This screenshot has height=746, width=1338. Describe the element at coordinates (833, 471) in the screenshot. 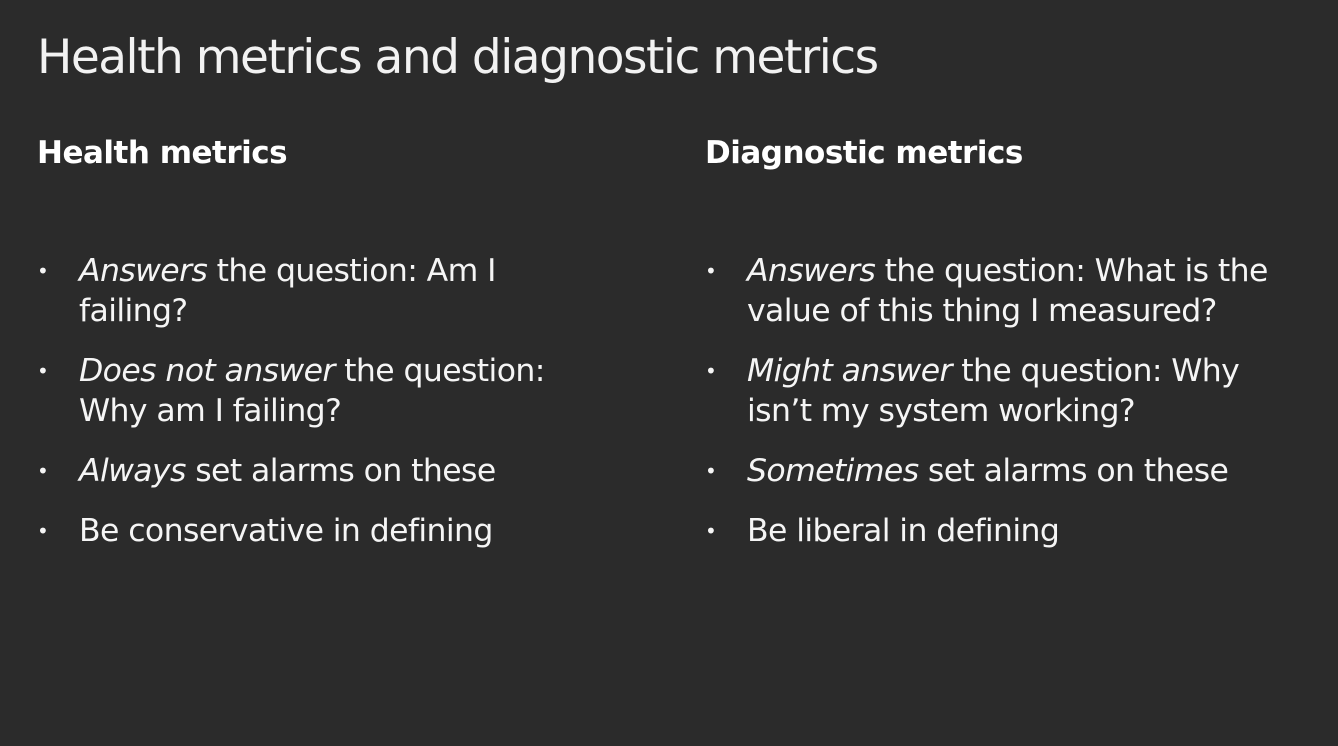

I see `emphasis-text: Sometimes` at that location.